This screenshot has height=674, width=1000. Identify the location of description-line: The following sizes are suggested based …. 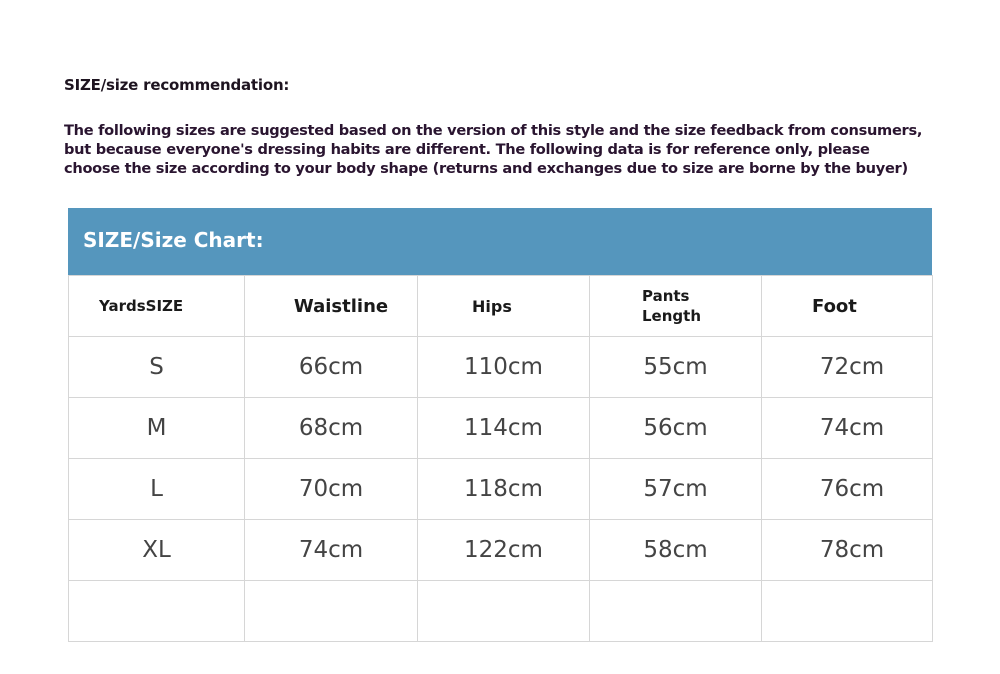
(493, 130).